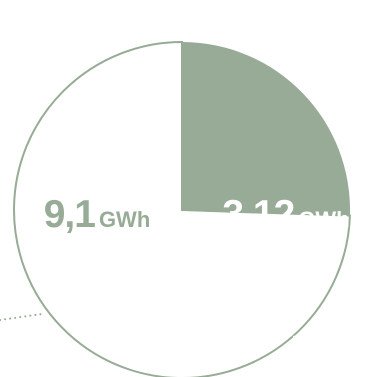 This screenshot has height=377, width=375. I want to click on leader-line-left, so click(21, 317).